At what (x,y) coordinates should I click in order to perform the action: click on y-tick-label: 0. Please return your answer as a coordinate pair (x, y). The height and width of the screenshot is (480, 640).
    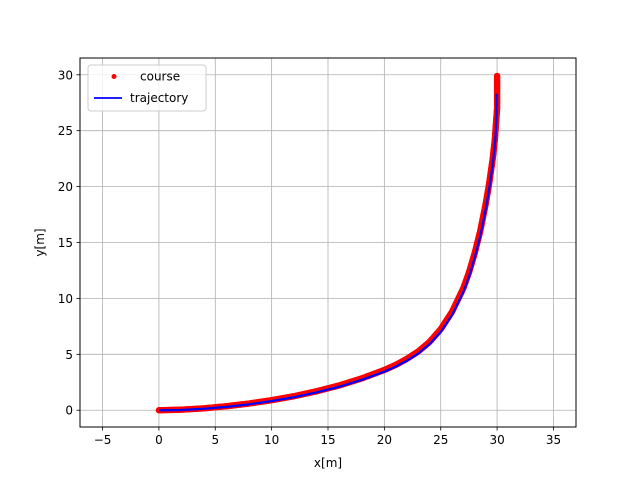
    Looking at the image, I should click on (69, 411).